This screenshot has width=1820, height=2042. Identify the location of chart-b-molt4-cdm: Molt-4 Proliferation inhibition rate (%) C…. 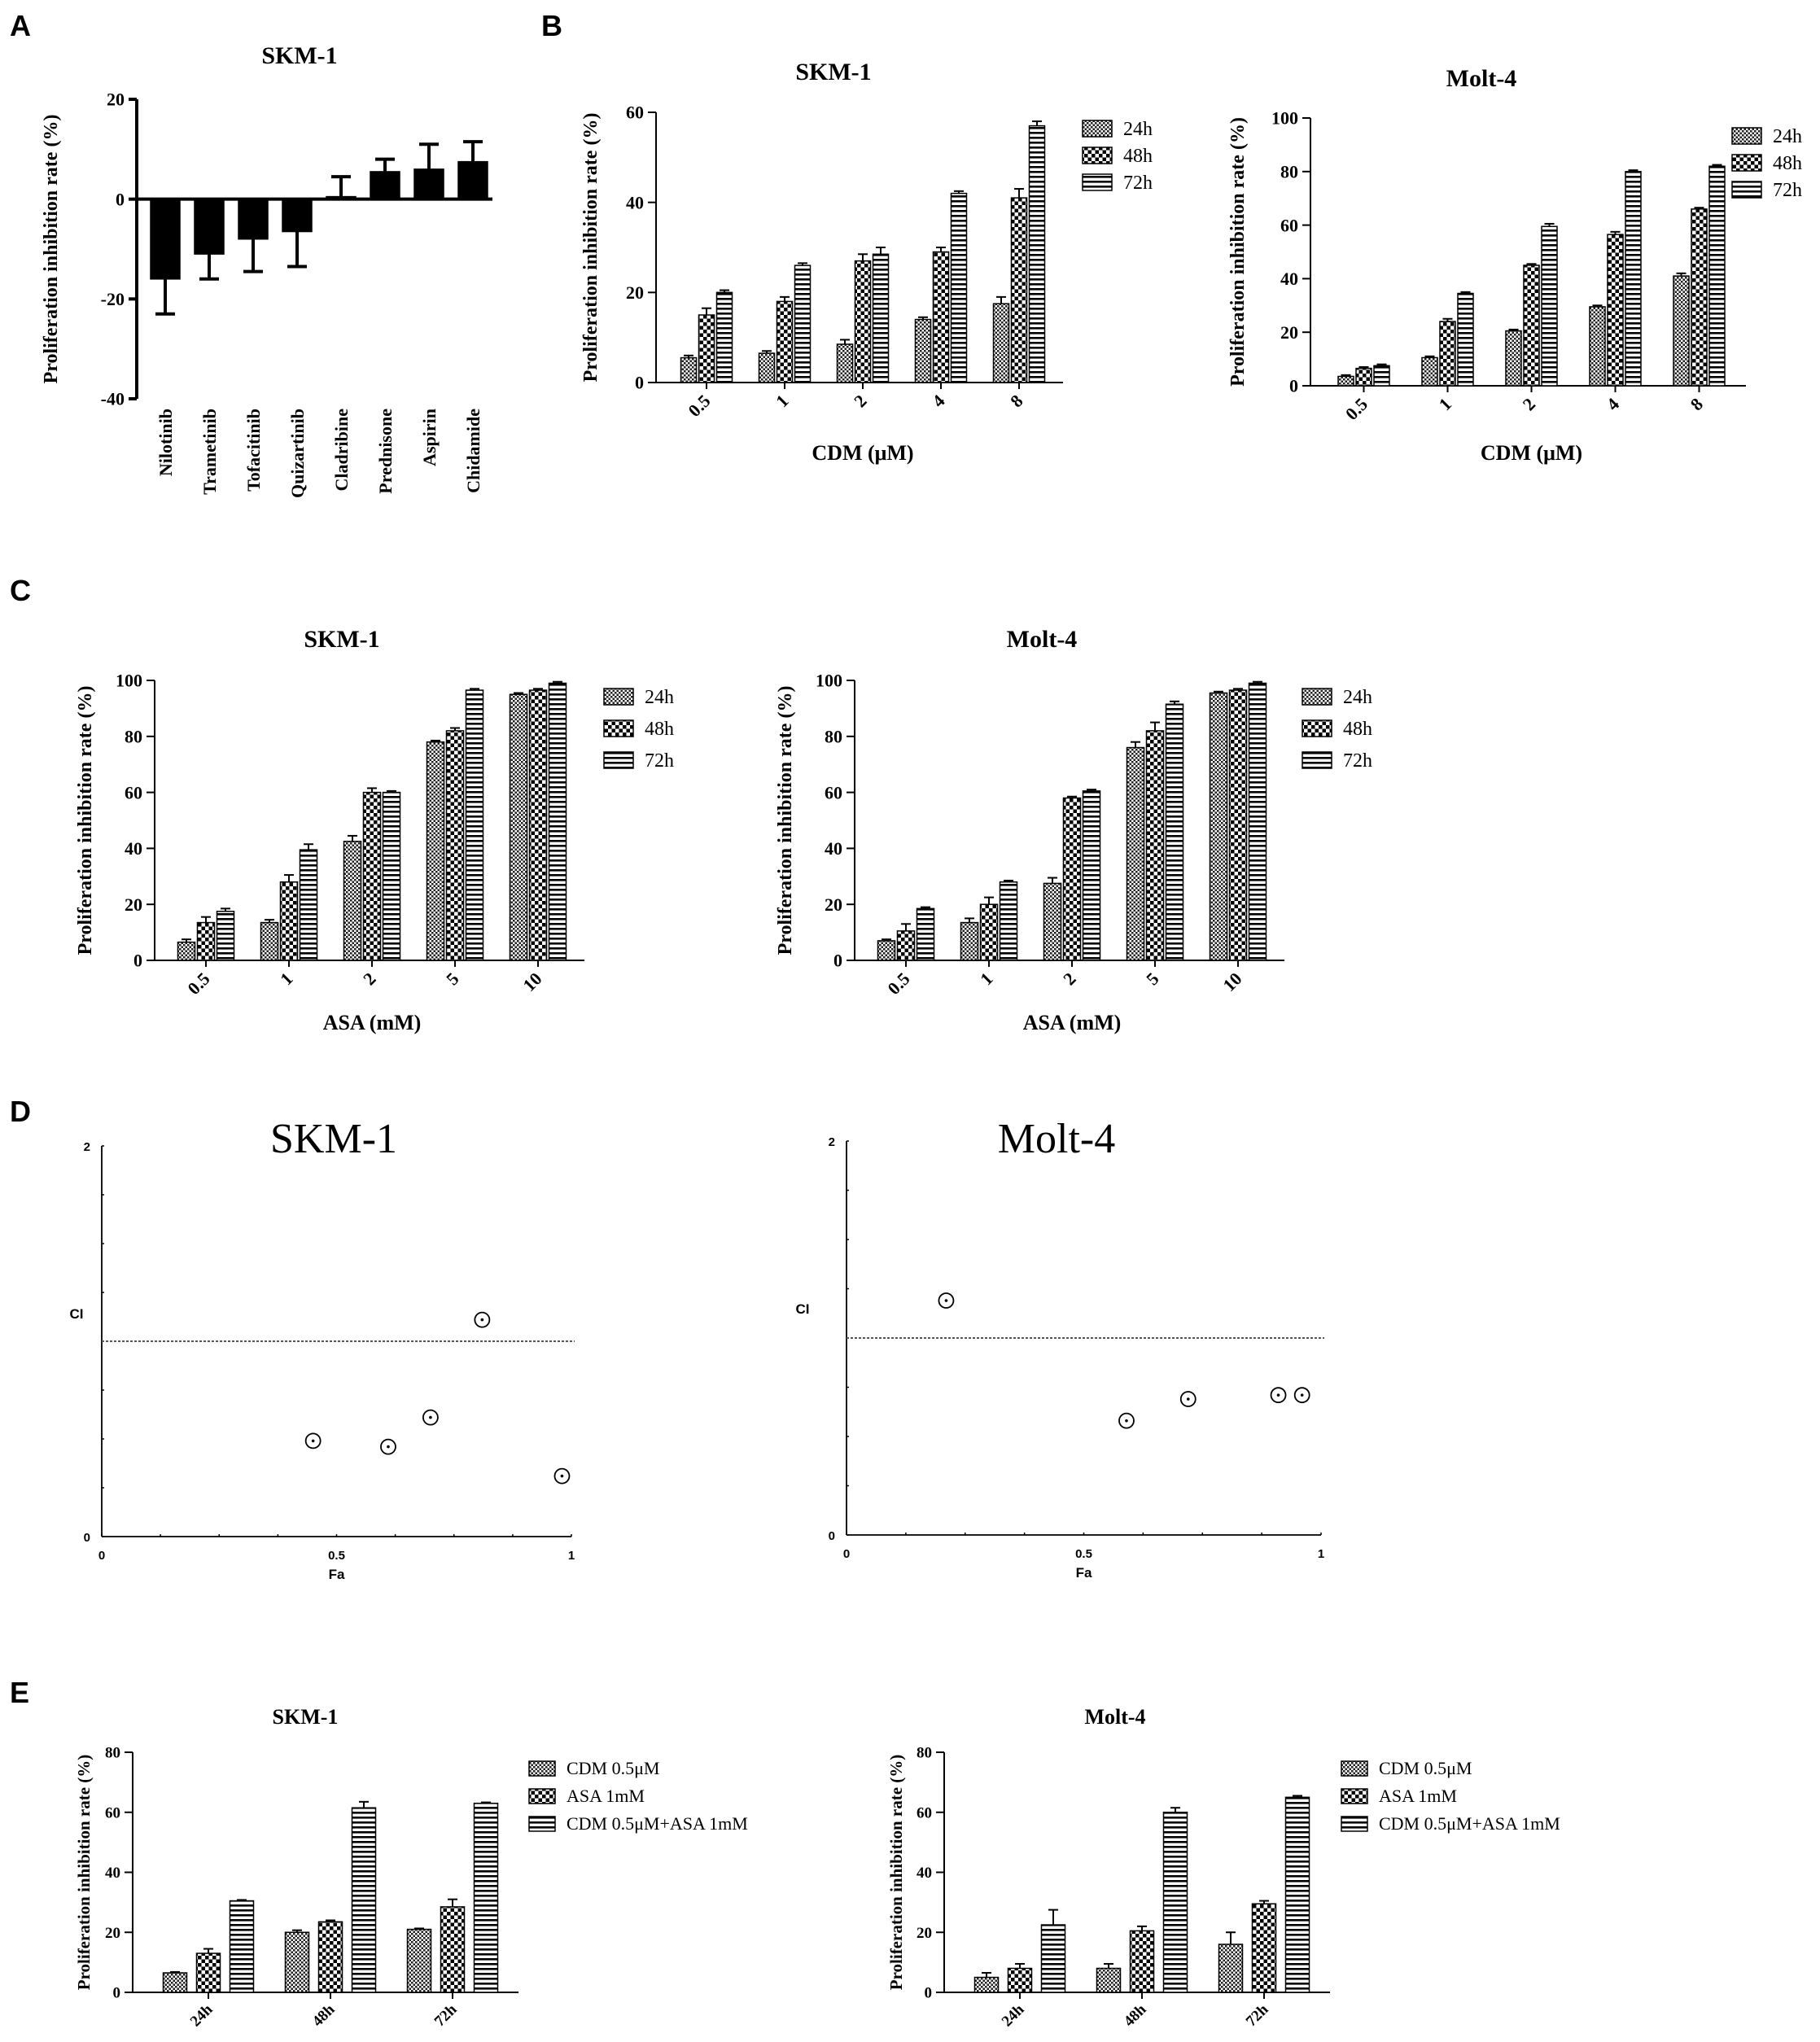
(1514, 265).